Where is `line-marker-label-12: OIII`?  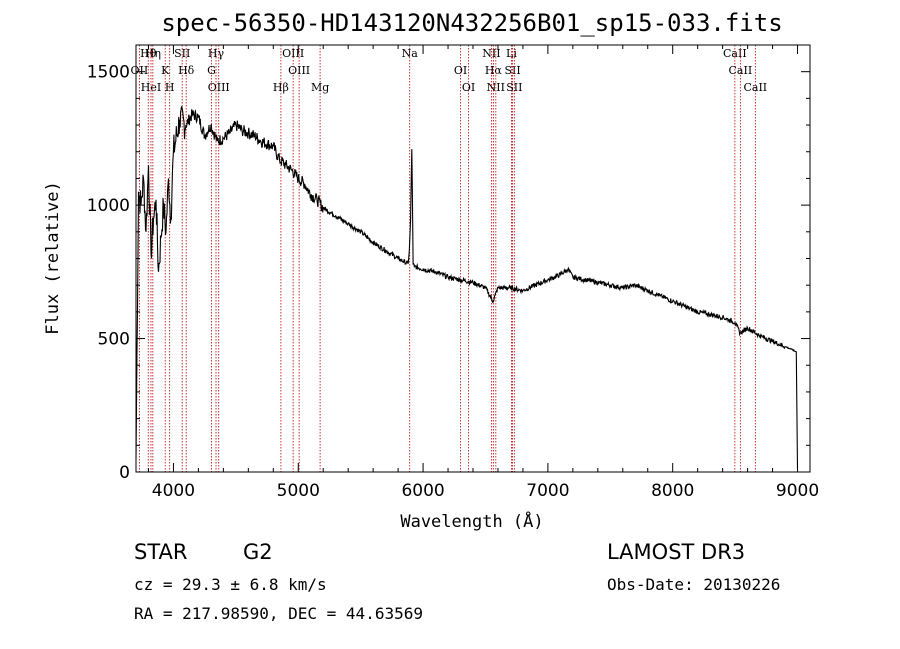
line-marker-label-12: OIII is located at coordinates (293, 53).